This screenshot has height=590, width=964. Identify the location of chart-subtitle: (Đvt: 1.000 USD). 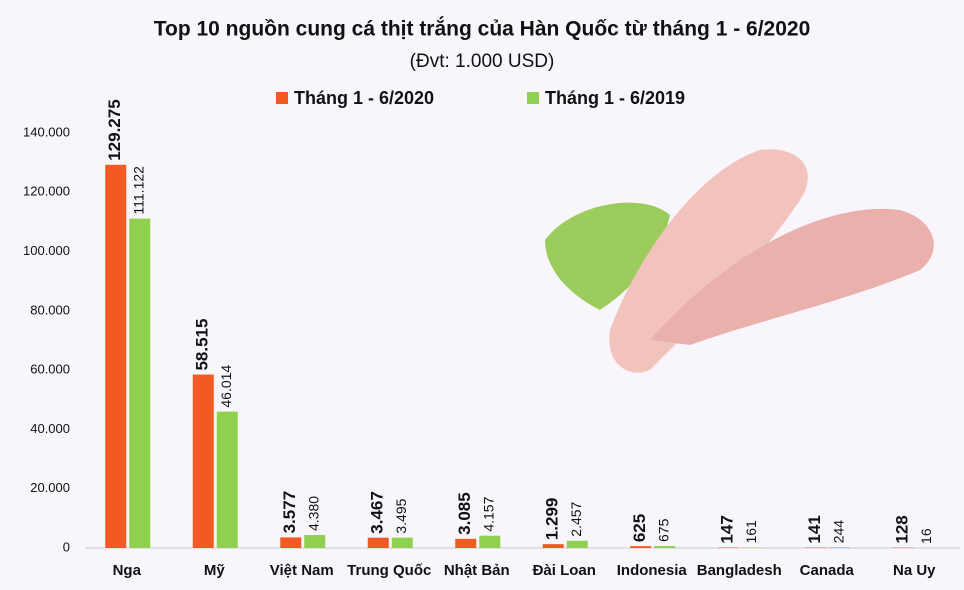
(482, 61).